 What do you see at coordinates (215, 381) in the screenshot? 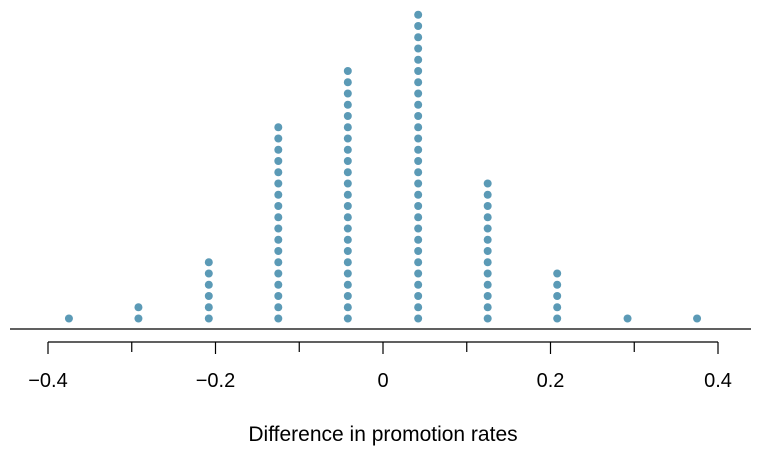
I see `x-tick-label: −0.2` at bounding box center [215, 381].